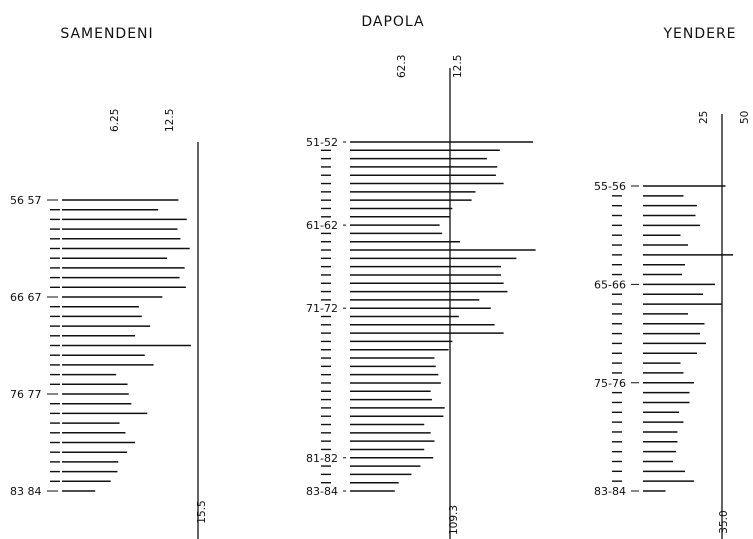 This screenshot has width=753, height=539. Describe the element at coordinates (610, 284) in the screenshot. I see `season-label: 65-66` at that location.